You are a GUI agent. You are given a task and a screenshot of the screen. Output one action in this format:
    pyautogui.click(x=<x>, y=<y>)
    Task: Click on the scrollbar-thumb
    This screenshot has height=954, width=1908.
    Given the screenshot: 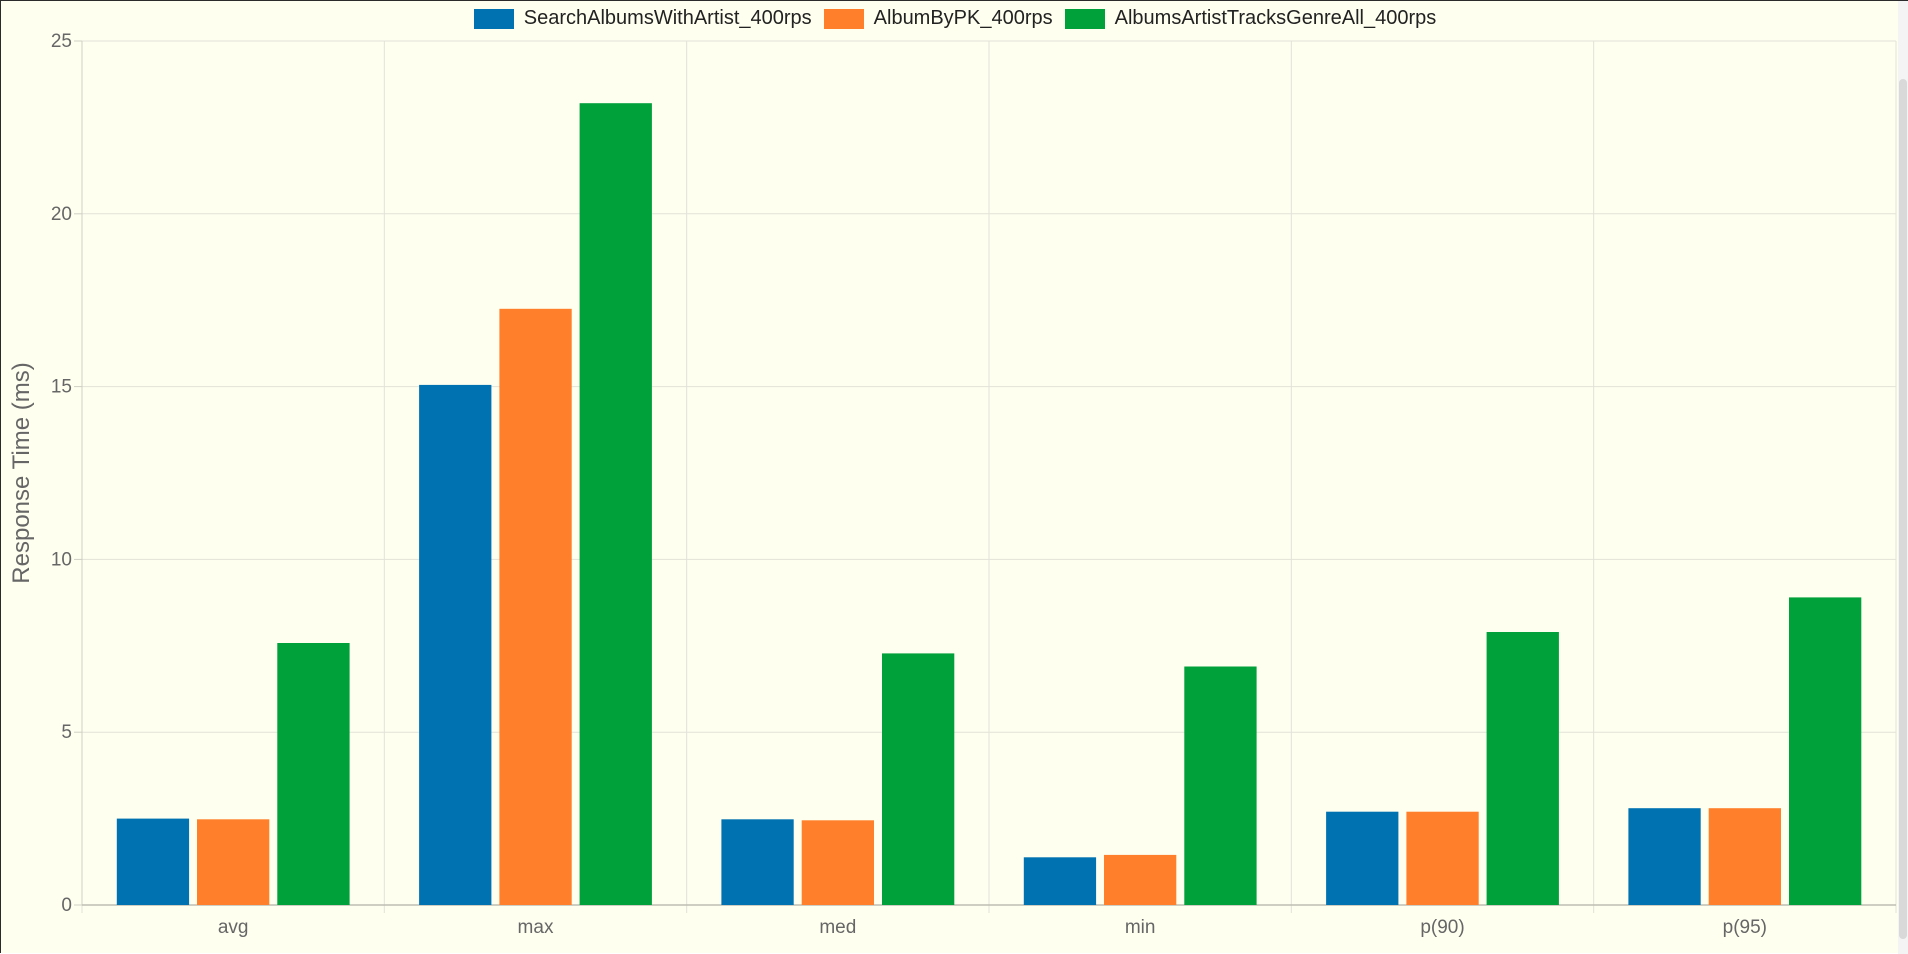 What is the action you would take?
    pyautogui.click(x=1903, y=509)
    